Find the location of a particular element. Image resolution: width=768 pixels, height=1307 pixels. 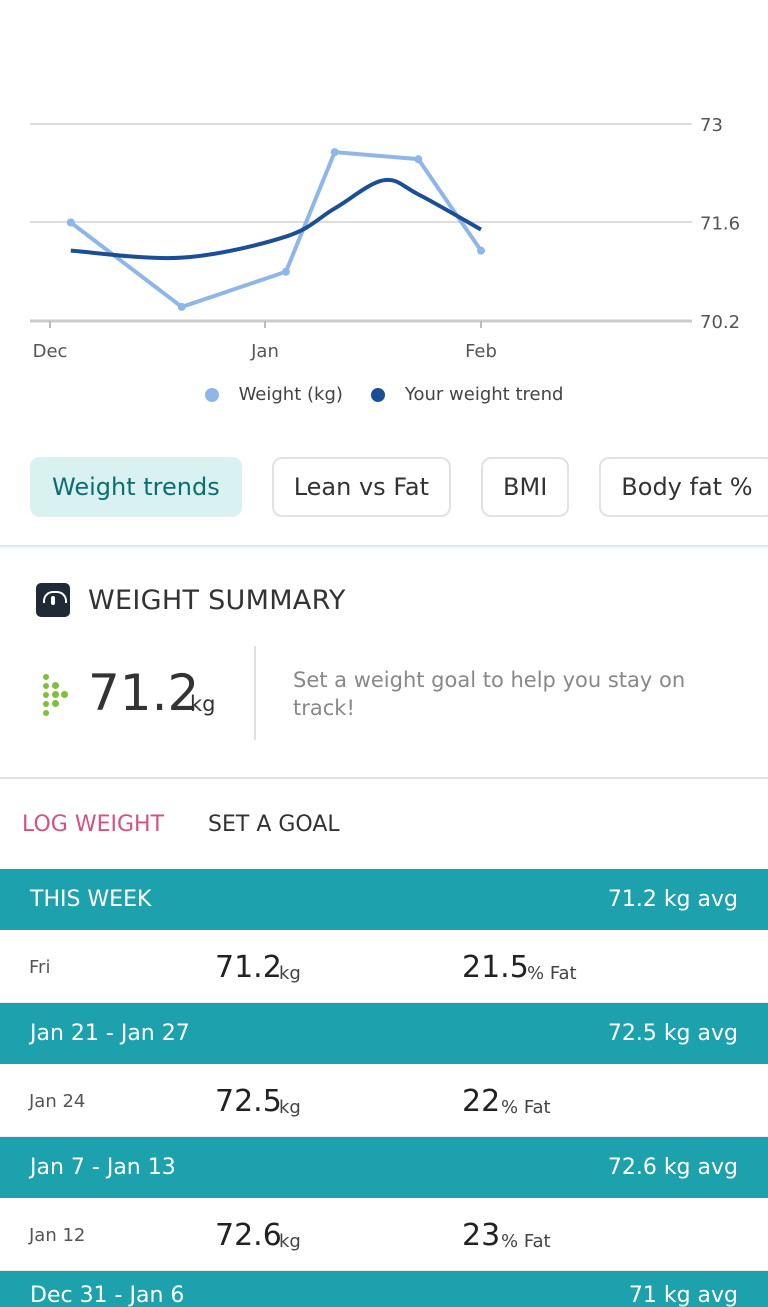

entry-day: Jan 12 is located at coordinates (57, 1235).